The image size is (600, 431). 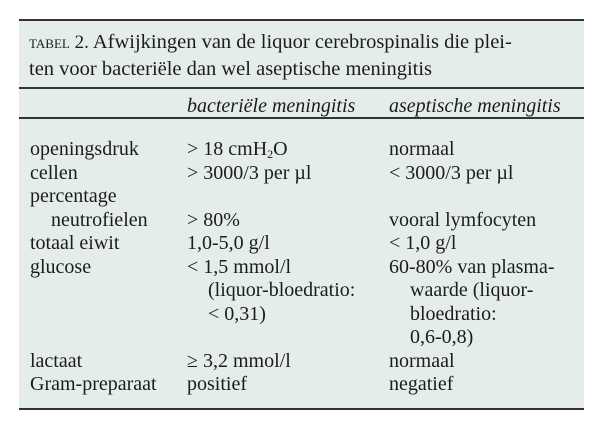 I want to click on row-label: glucose, so click(x=61, y=266).